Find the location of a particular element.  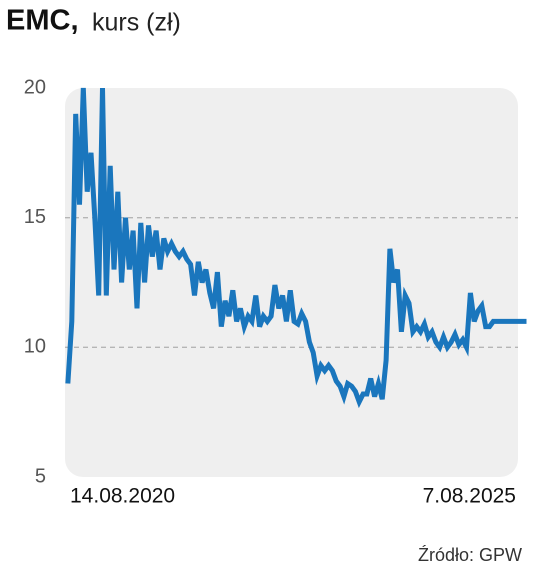

x-tick-label: 7.08.2025 is located at coordinates (469, 496).